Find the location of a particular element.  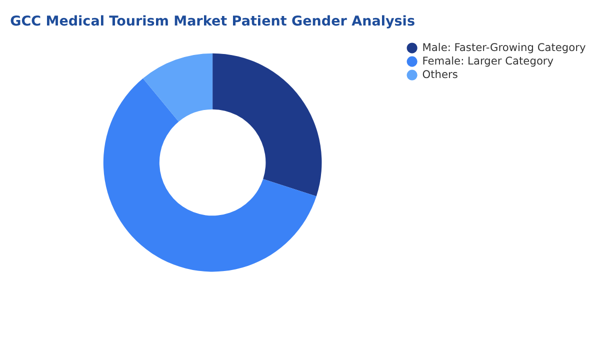

chart-title: GCC Medical Tourism Market Patient Gender Analysis is located at coordinates (212, 21).